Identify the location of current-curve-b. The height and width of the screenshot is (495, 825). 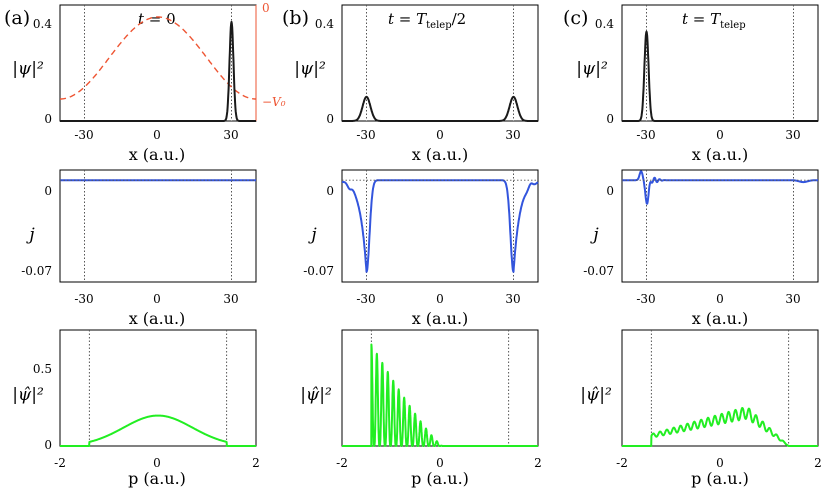
(440, 226).